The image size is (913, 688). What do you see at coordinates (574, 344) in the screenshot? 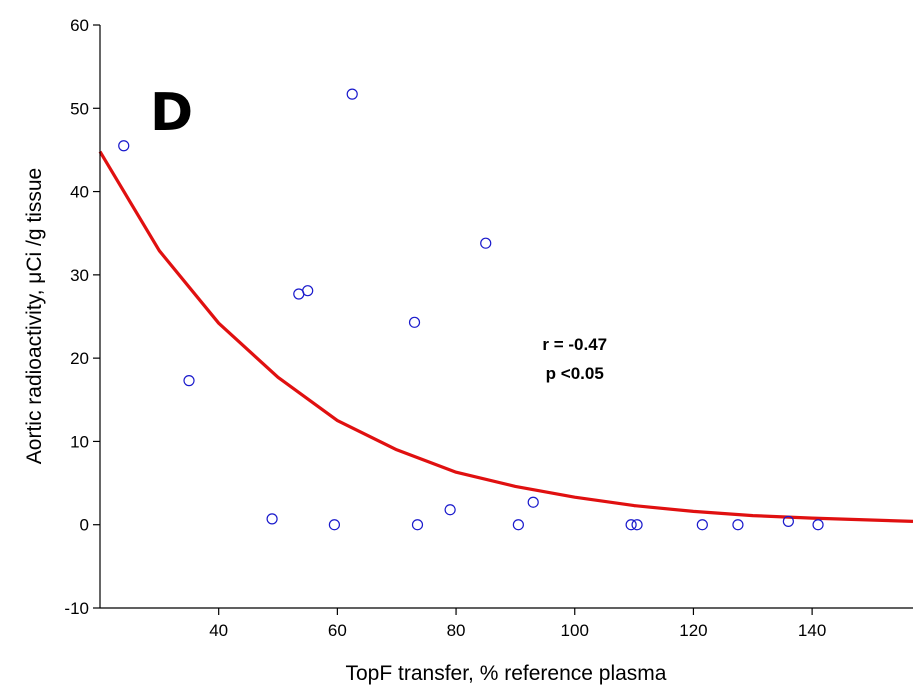
I see `correlation-annotation: r = -0.47` at bounding box center [574, 344].